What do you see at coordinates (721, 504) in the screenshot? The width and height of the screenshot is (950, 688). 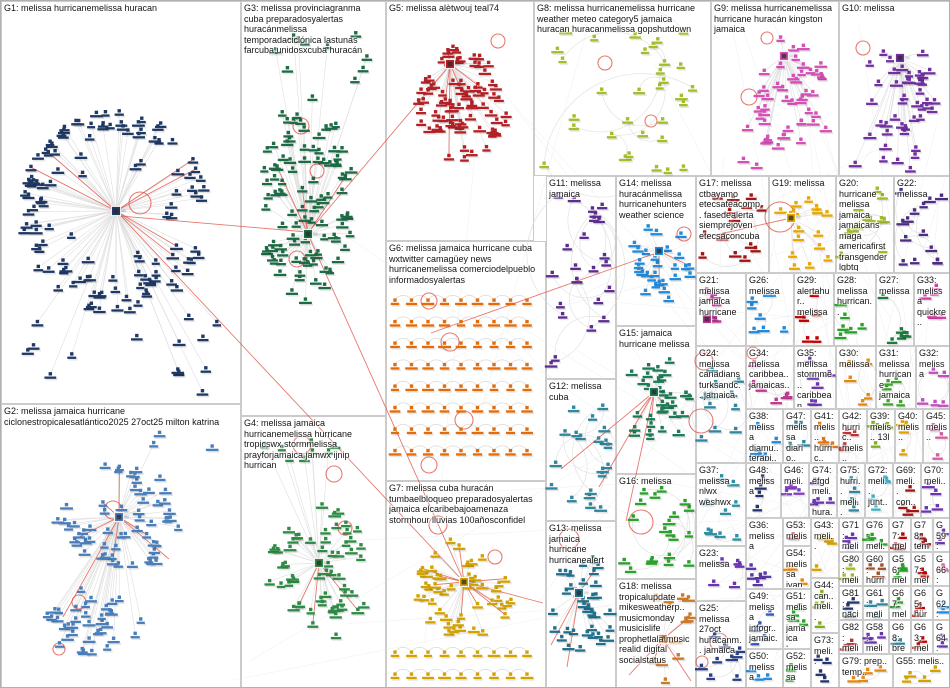 I see `group-box-g37` at bounding box center [721, 504].